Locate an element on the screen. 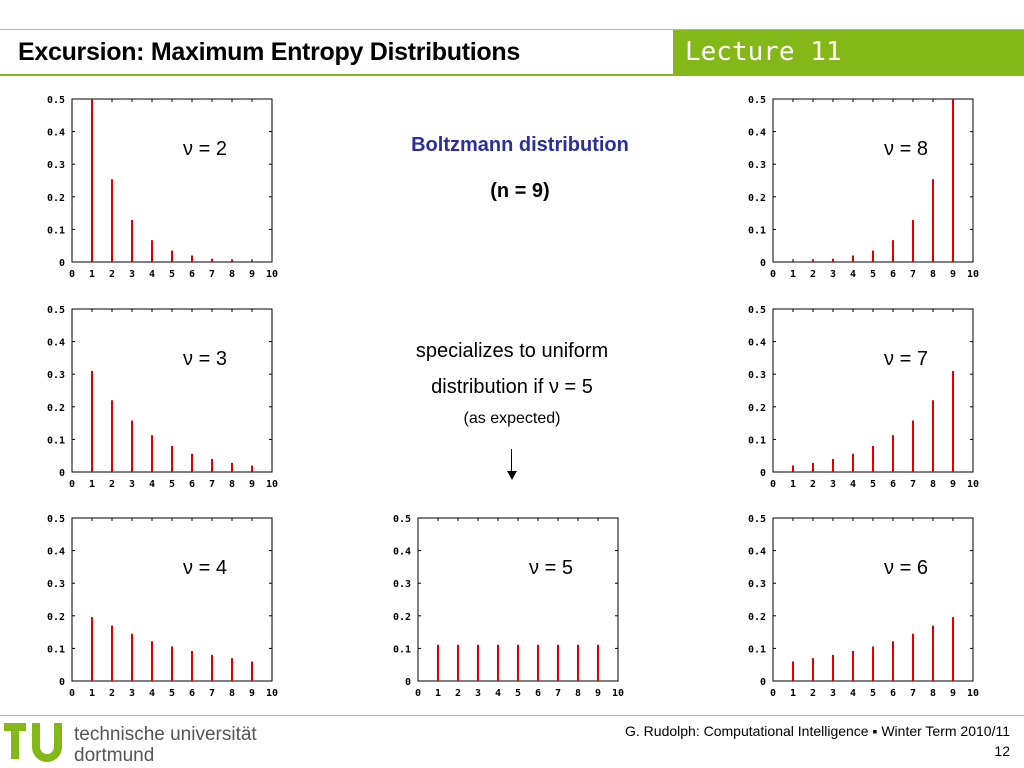 Image resolution: width=1024 pixels, height=768 pixels. top-rule is located at coordinates (512, 29).